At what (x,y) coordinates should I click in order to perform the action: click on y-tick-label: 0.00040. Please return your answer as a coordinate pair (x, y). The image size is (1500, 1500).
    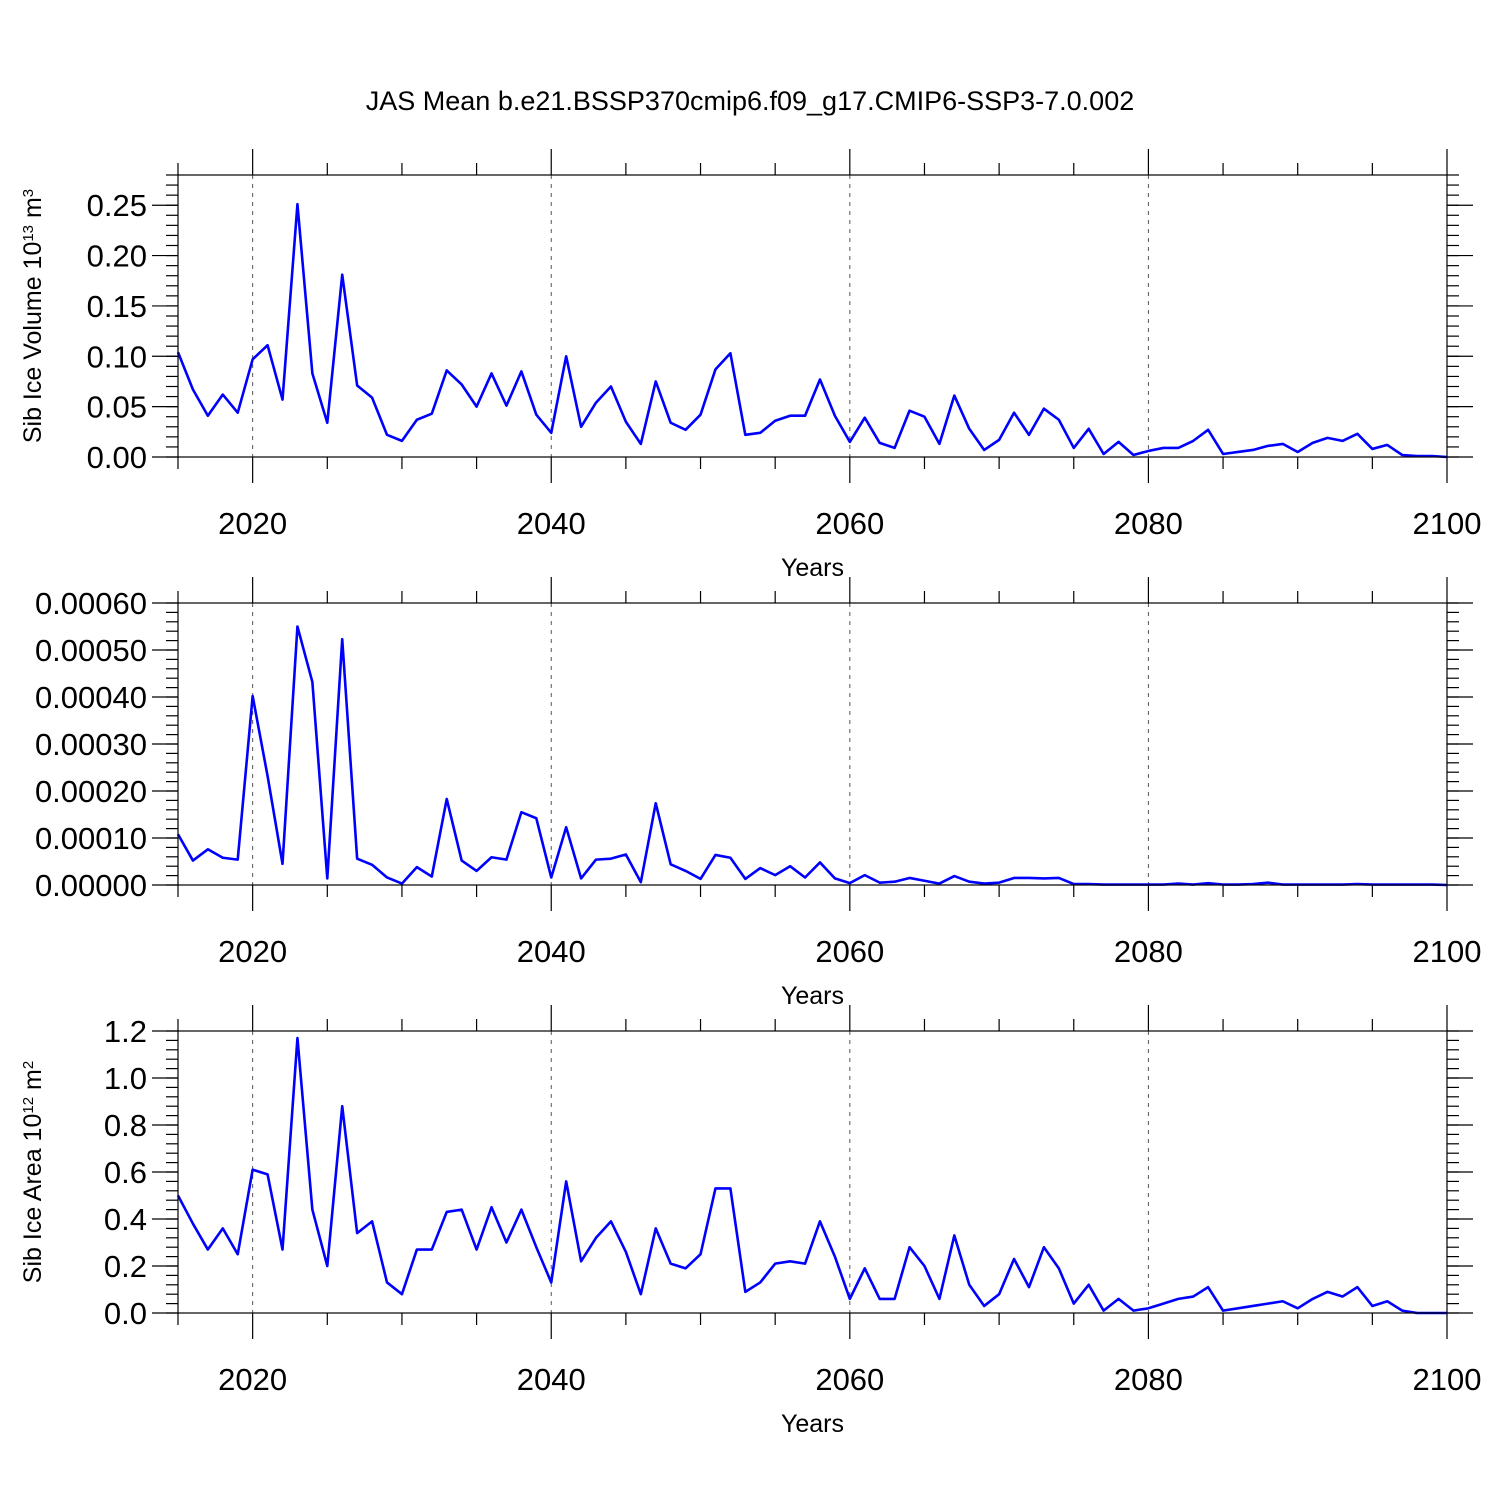
    Looking at the image, I should click on (91, 697).